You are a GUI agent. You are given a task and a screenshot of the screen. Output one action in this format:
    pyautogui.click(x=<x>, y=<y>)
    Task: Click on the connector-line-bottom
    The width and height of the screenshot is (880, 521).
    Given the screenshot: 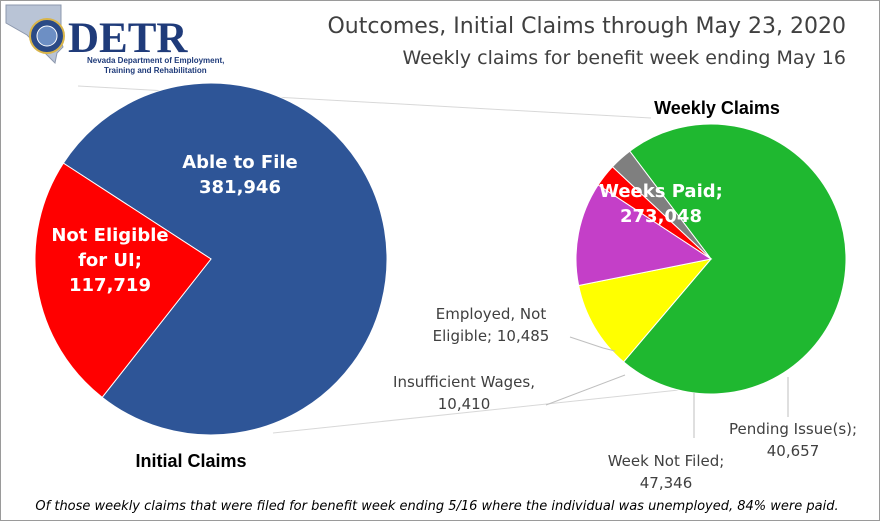 What is the action you would take?
    pyautogui.click(x=476, y=411)
    